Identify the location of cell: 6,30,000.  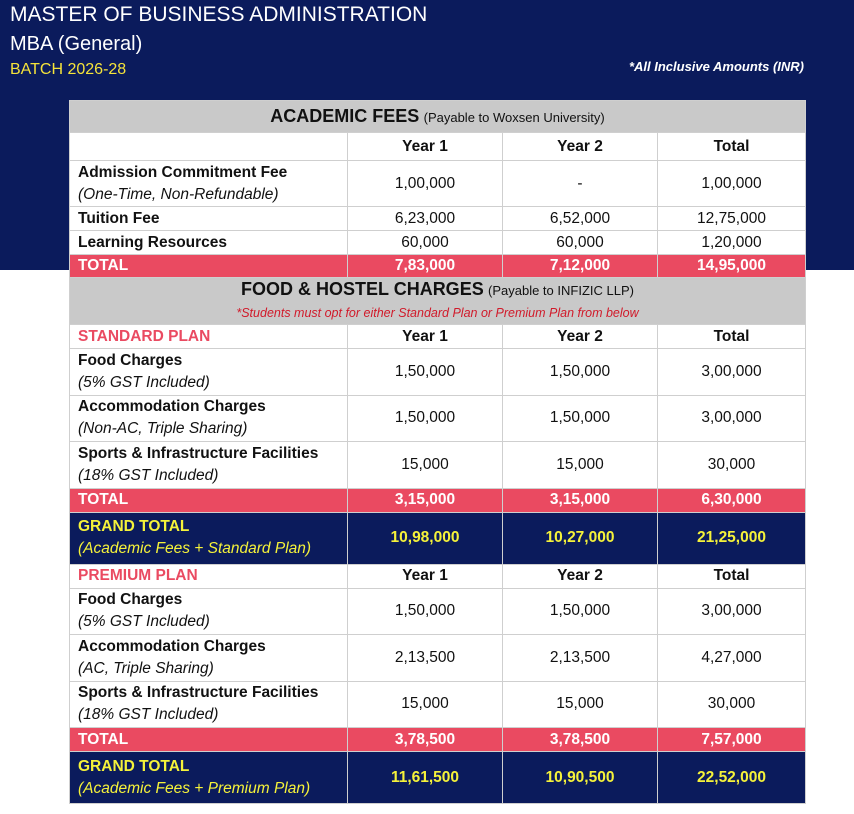
(731, 500).